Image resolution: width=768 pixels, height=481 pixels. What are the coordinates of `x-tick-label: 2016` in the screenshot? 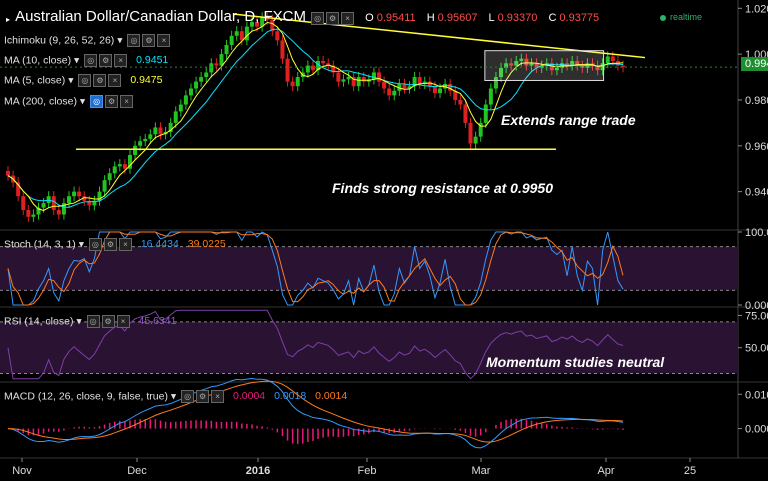 It's located at (258, 471).